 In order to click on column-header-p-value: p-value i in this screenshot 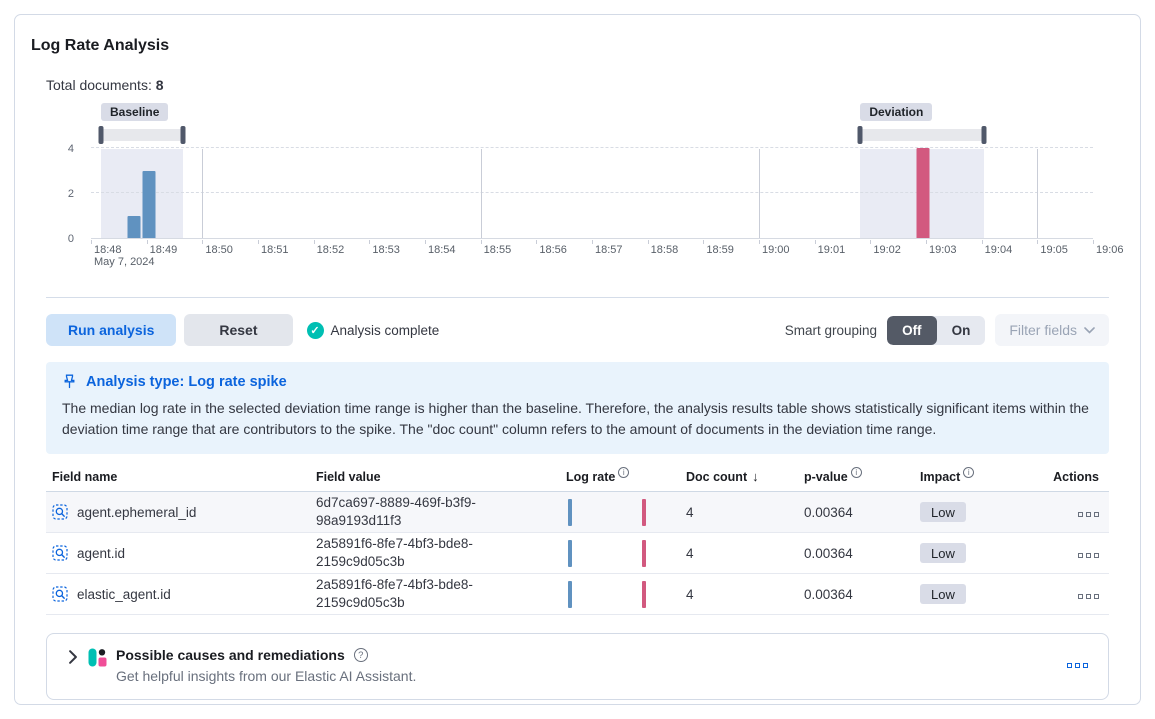, I will do `click(856, 475)`.